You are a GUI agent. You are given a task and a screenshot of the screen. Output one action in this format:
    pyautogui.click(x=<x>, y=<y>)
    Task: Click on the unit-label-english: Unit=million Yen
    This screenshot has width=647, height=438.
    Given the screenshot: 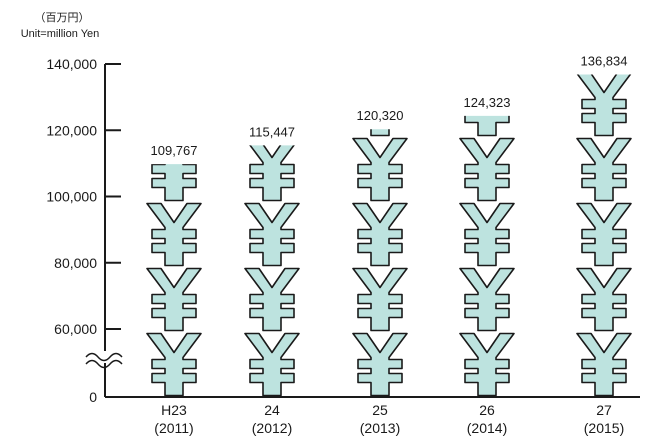 What is the action you would take?
    pyautogui.click(x=60, y=34)
    